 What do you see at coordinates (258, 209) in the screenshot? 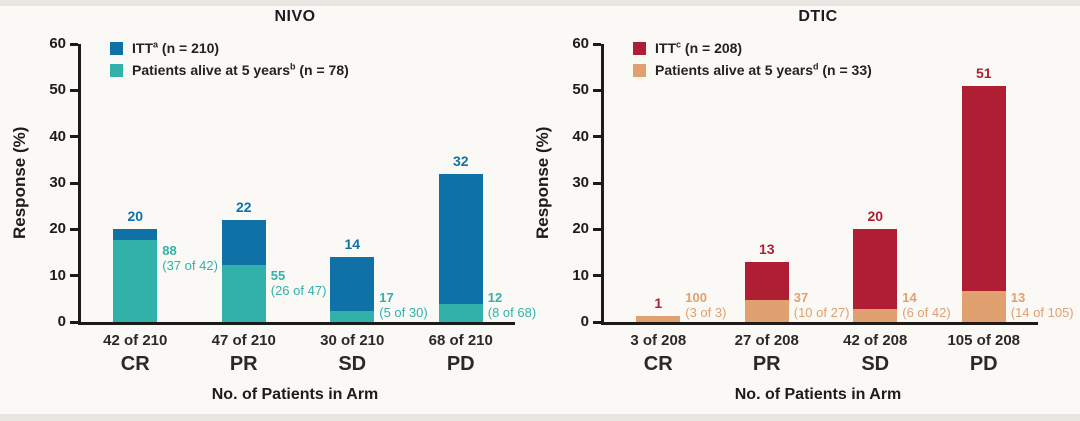
I see `bar-slot-pr: 22 55 (26 of 47) 47 of 210 PR` at bounding box center [258, 209].